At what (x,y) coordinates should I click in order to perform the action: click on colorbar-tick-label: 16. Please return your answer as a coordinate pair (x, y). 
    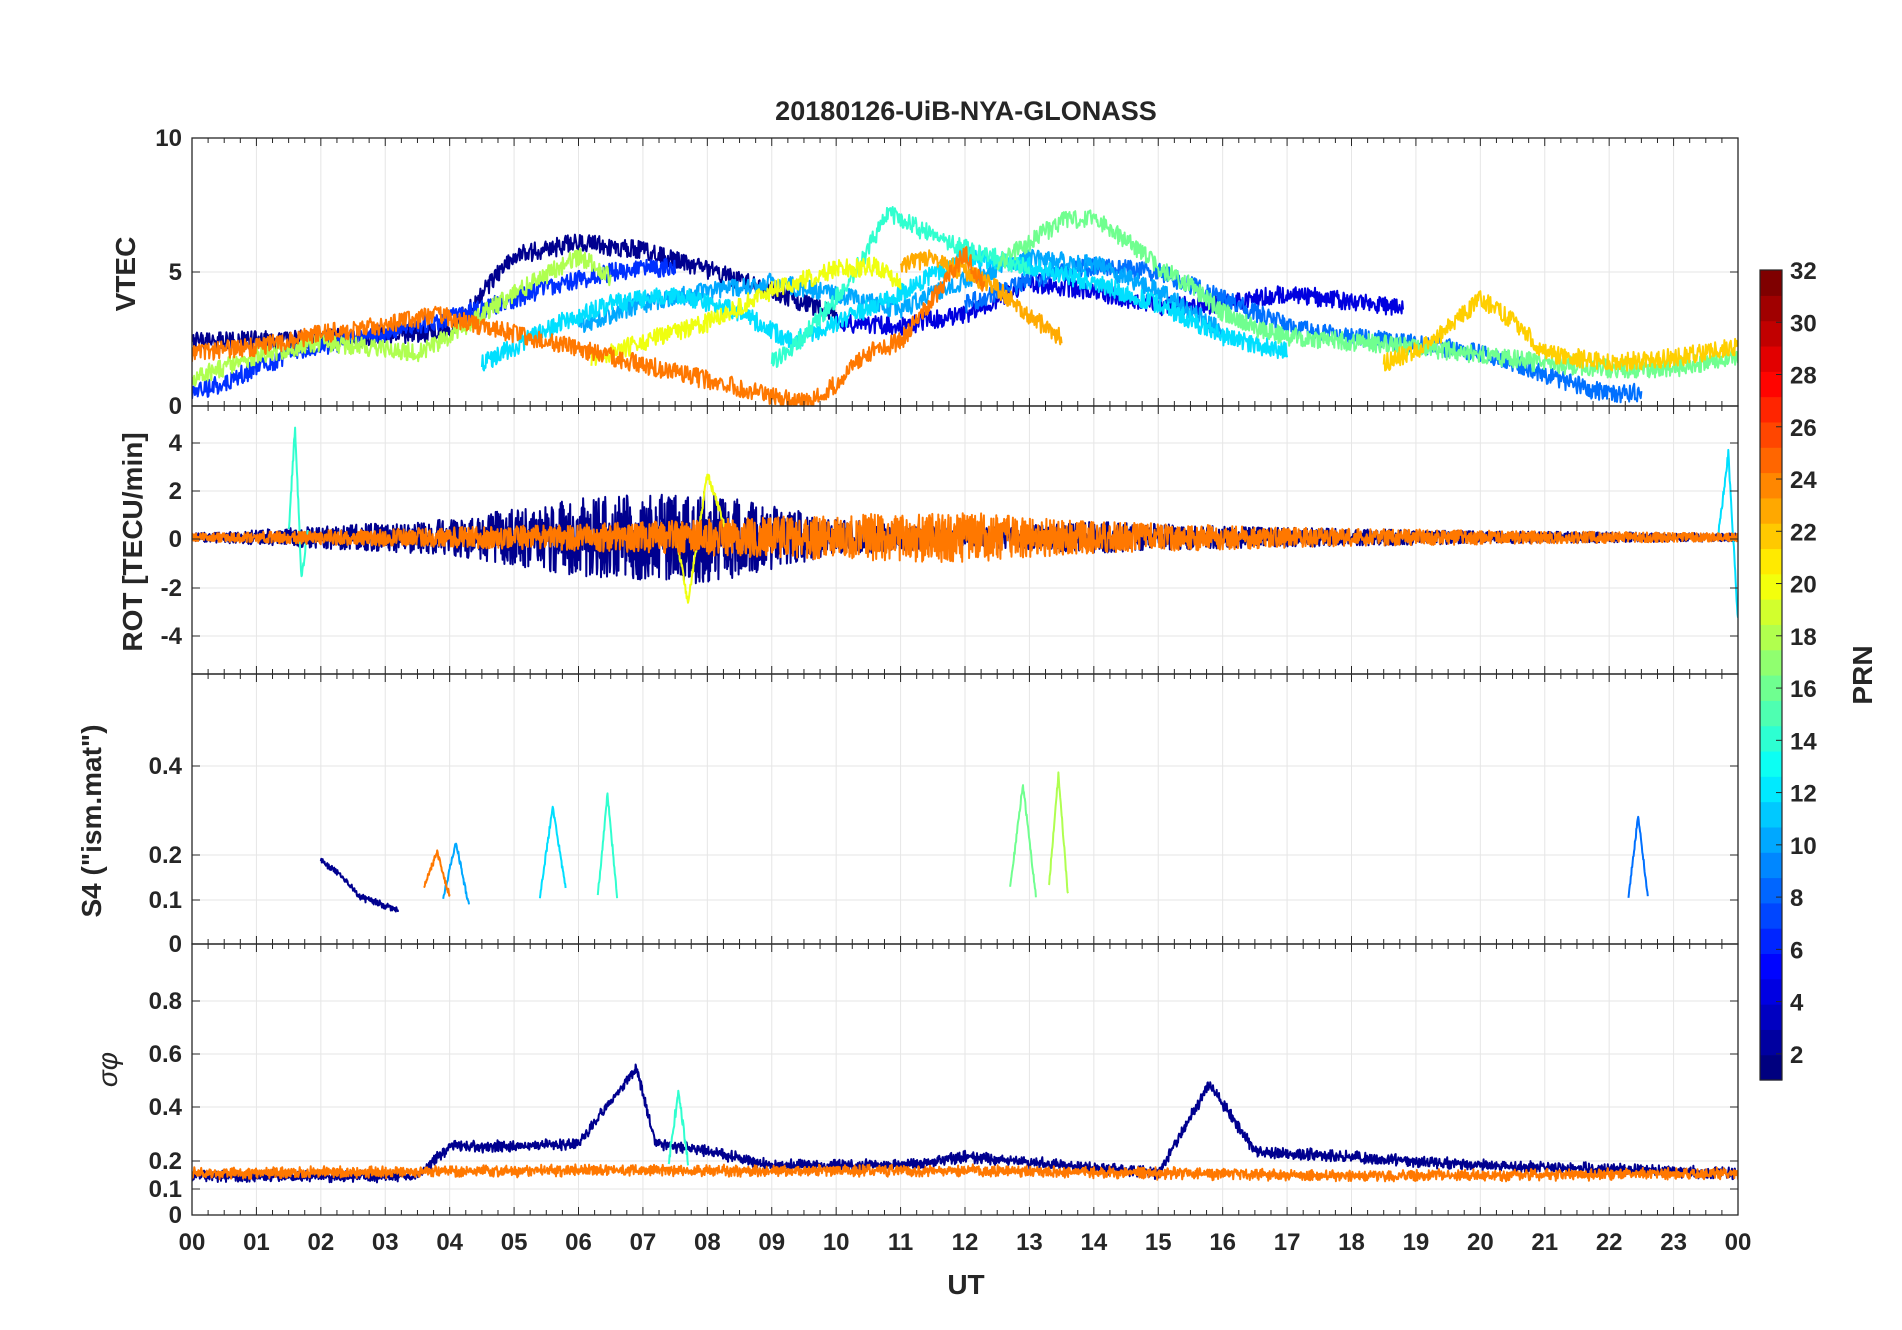
    Looking at the image, I should click on (1803, 689).